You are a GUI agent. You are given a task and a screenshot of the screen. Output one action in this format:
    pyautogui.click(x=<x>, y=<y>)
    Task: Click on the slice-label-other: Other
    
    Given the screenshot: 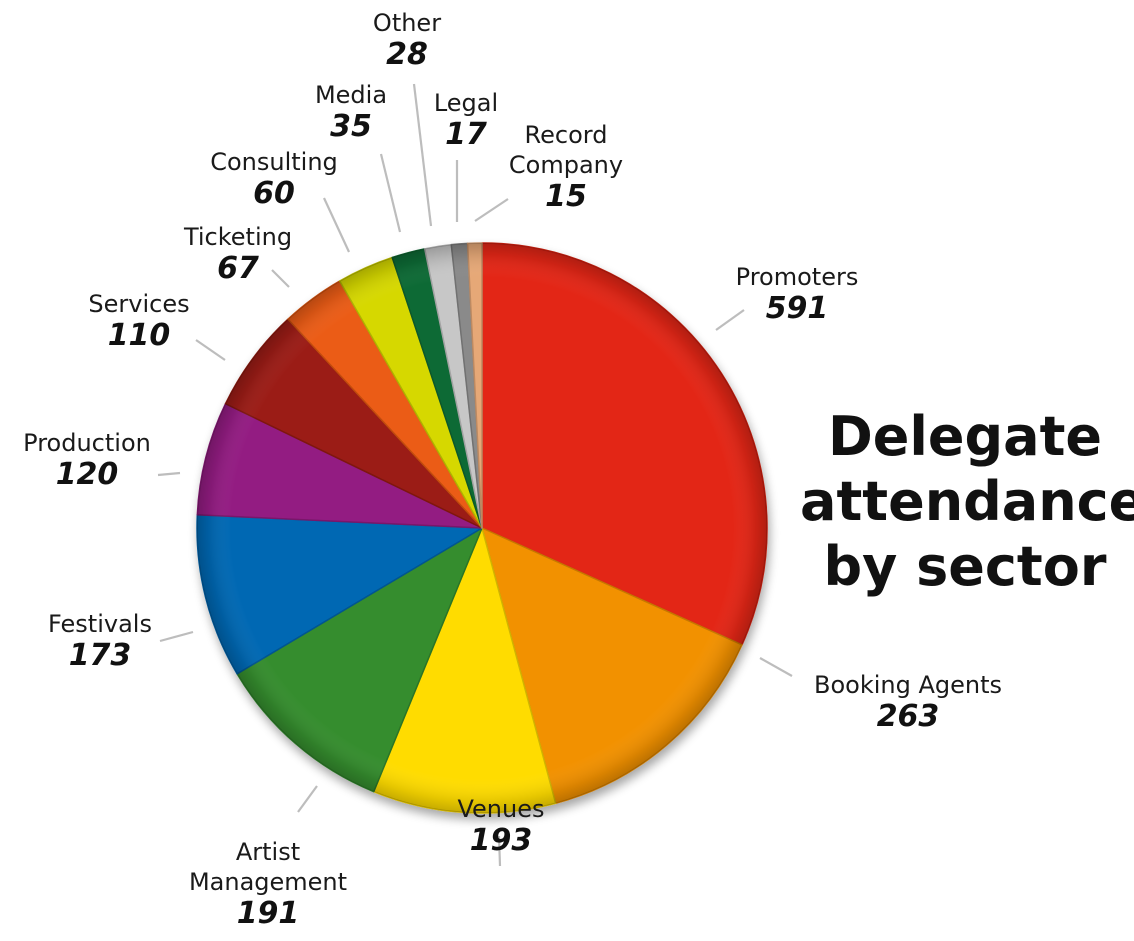 What is the action you would take?
    pyautogui.click(x=407, y=23)
    